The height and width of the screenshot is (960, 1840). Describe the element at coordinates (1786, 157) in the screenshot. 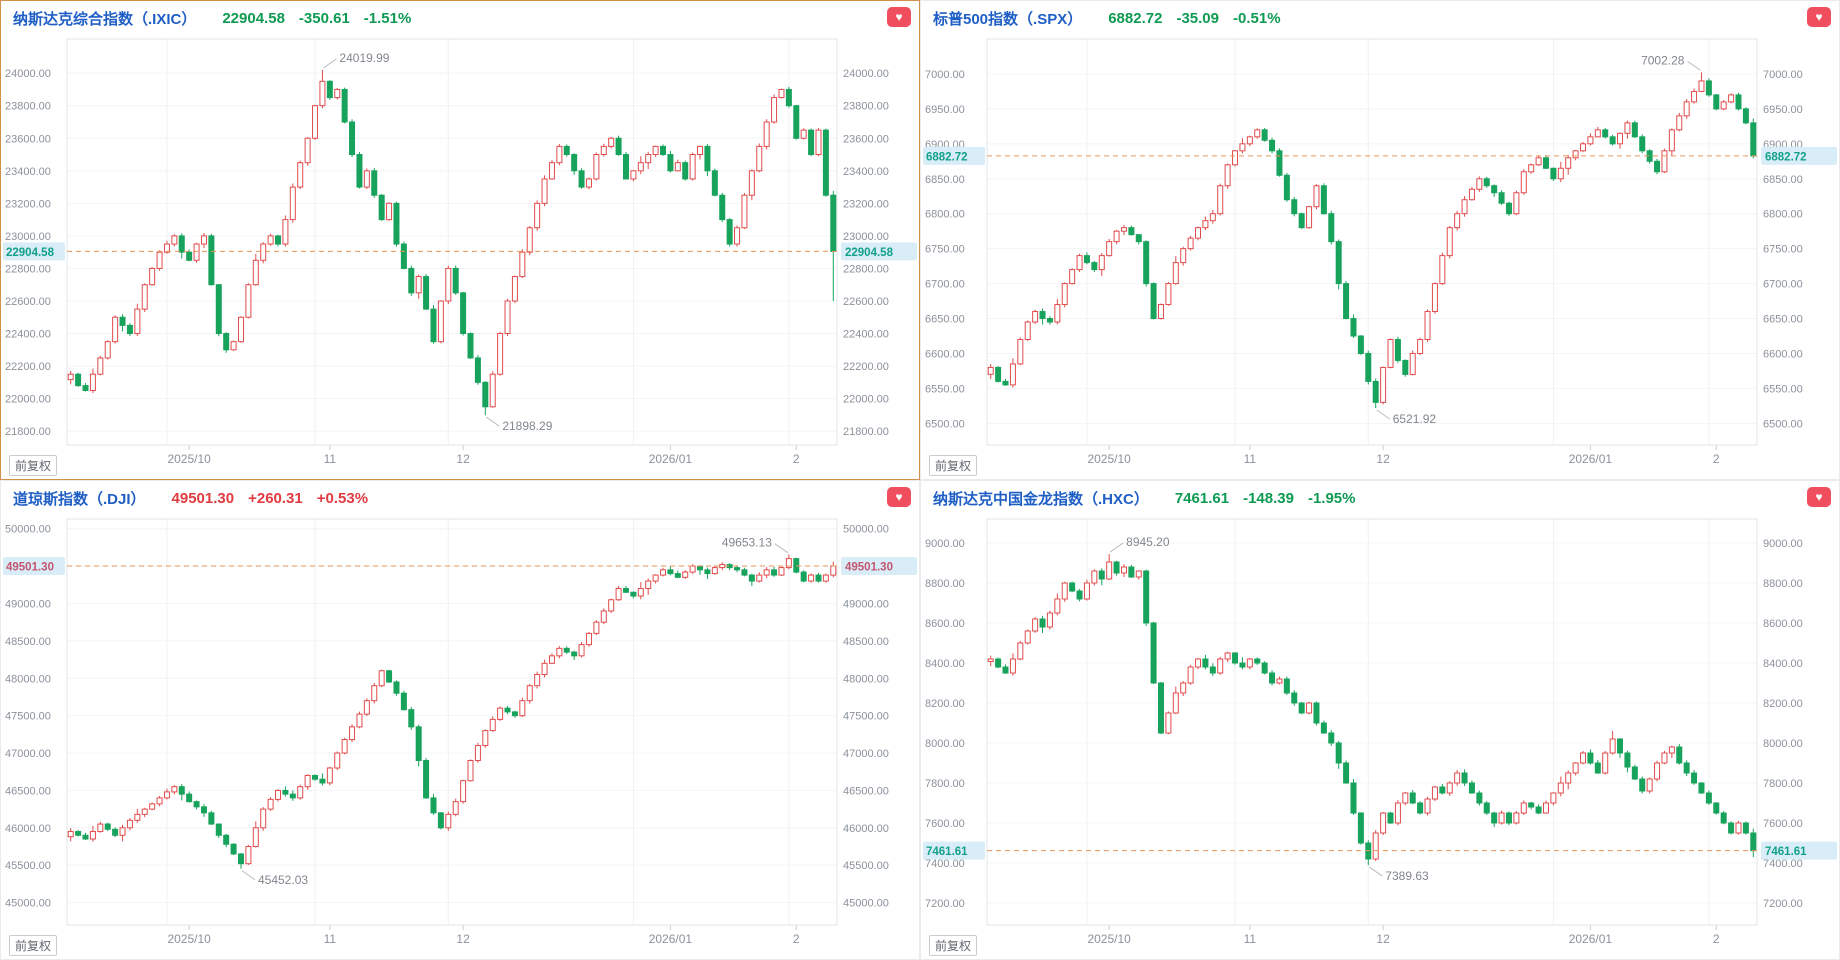

I see `svg-text: 6882.72` at that location.